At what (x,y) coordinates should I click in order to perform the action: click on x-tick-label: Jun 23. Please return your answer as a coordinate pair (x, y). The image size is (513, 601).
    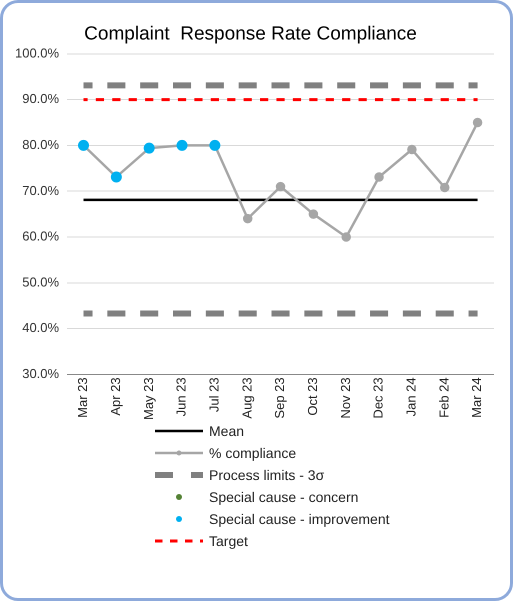
    Looking at the image, I should click on (181, 396).